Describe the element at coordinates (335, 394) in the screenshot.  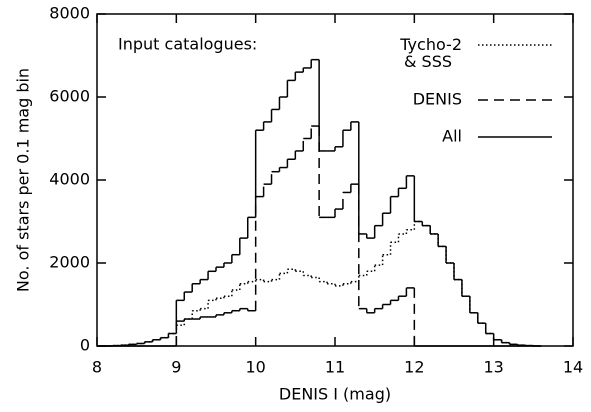
I see `x-axis-label: DENIS I (mag)` at that location.